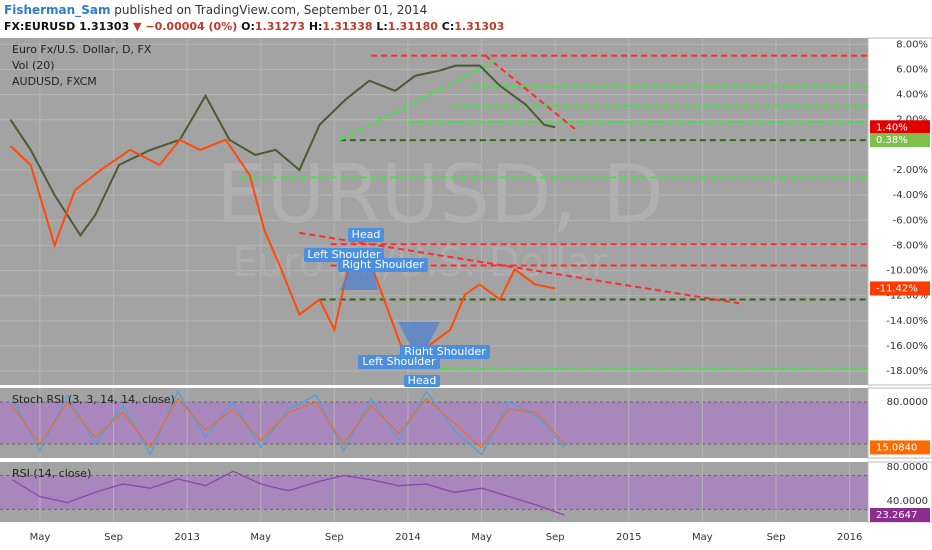 The image size is (932, 550). I want to click on y-tick-label: 4.00%, so click(912, 95).